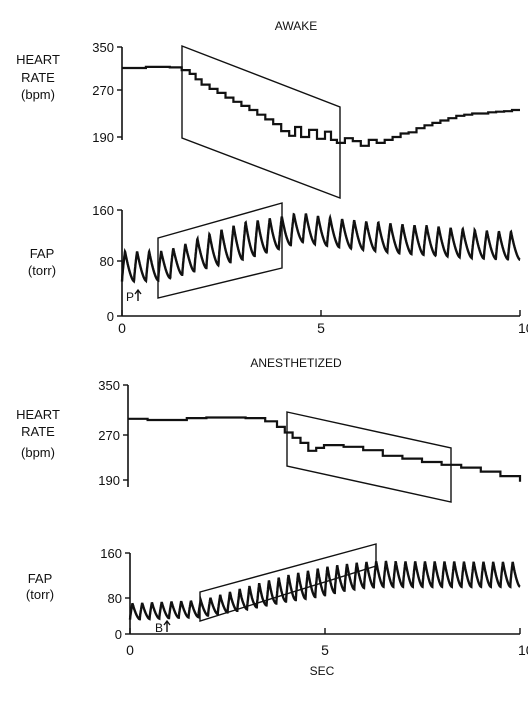 The height and width of the screenshot is (706, 528). I want to click on chart-title: ANESTHETIZED, so click(296, 363).